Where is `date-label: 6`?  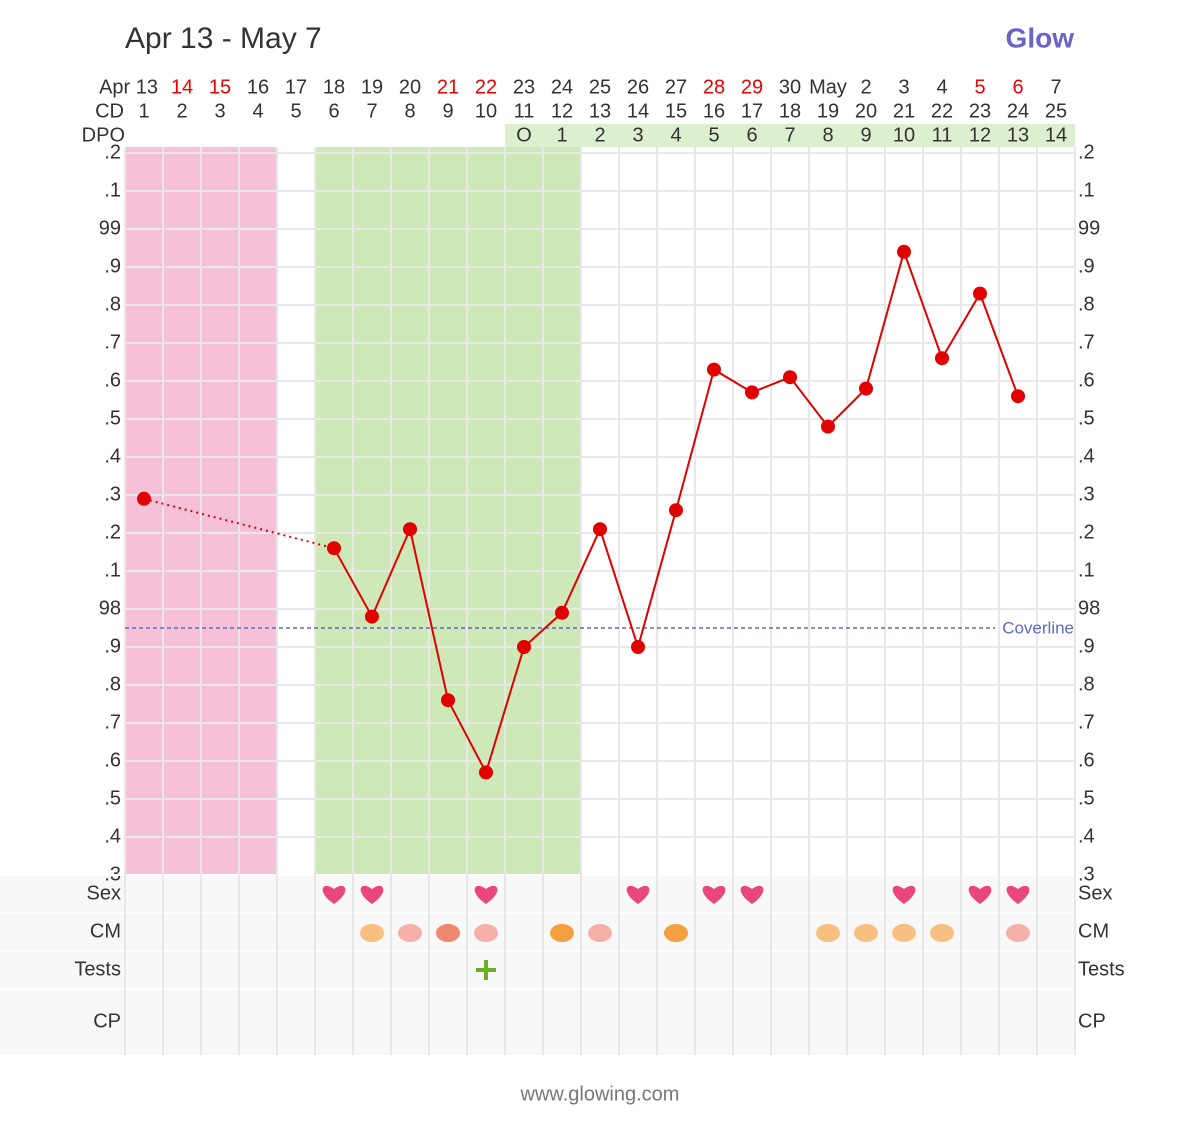
date-label: 6 is located at coordinates (1017, 87).